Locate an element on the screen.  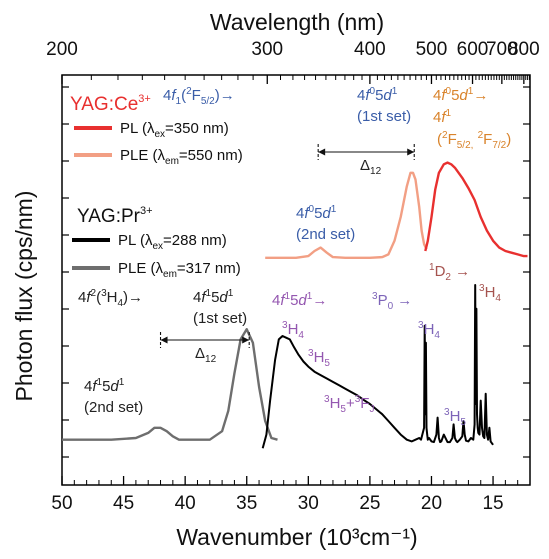
legend-label-rest: =350 nm) is located at coordinates (197, 128).